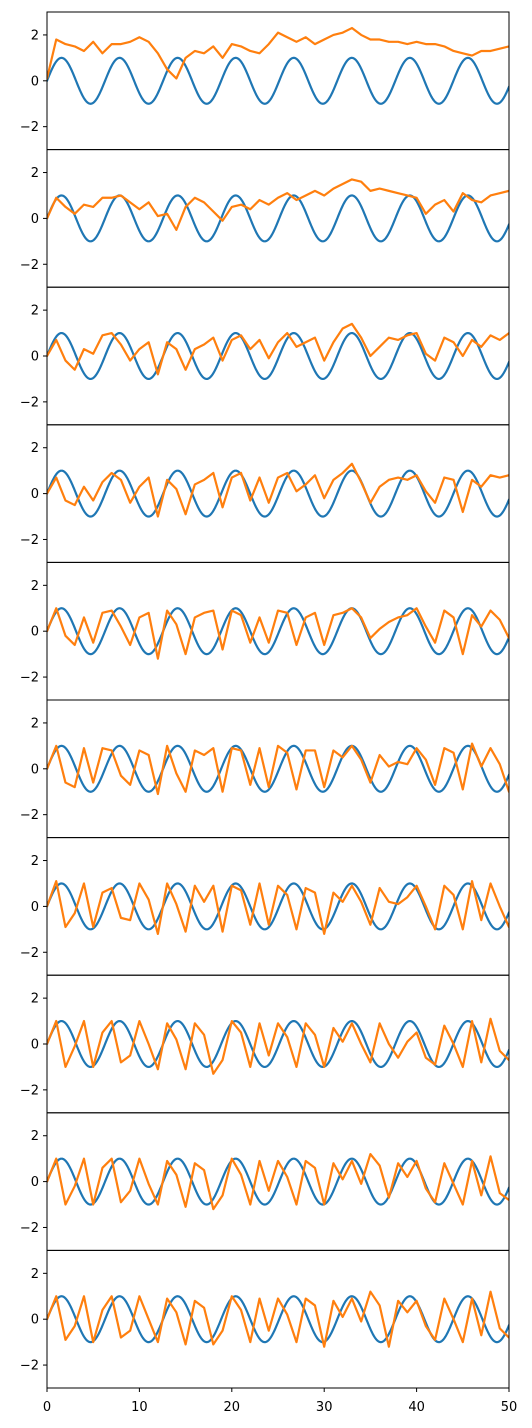 This screenshot has width=532, height=1428. I want to click on subplot-2: 2 0 −2, so click(265, 218).